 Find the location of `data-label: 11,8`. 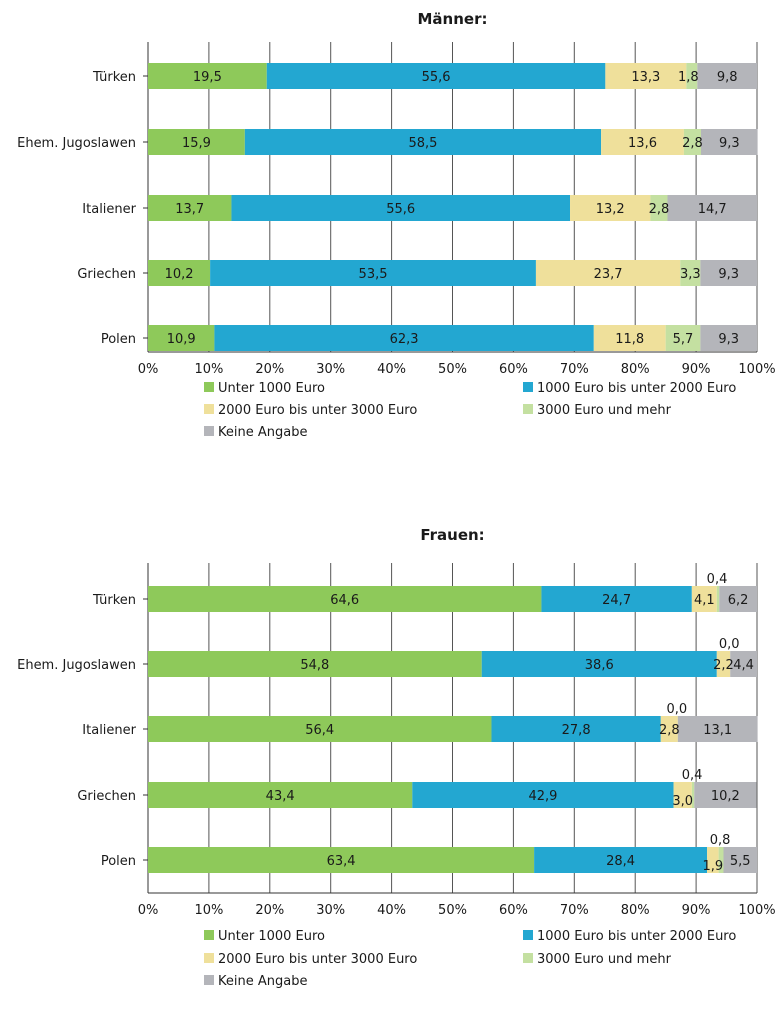

data-label: 11,8 is located at coordinates (629, 339).